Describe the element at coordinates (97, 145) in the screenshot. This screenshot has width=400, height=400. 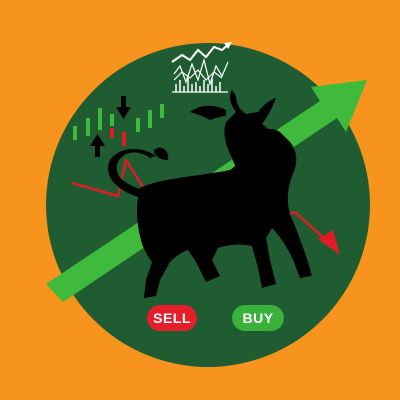
I see `arrow-up-icon` at that location.